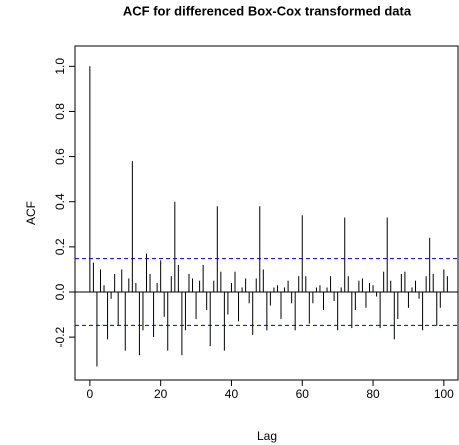 This screenshot has width=459, height=445. Describe the element at coordinates (232, 394) in the screenshot. I see `x-tick-label: 40` at that location.